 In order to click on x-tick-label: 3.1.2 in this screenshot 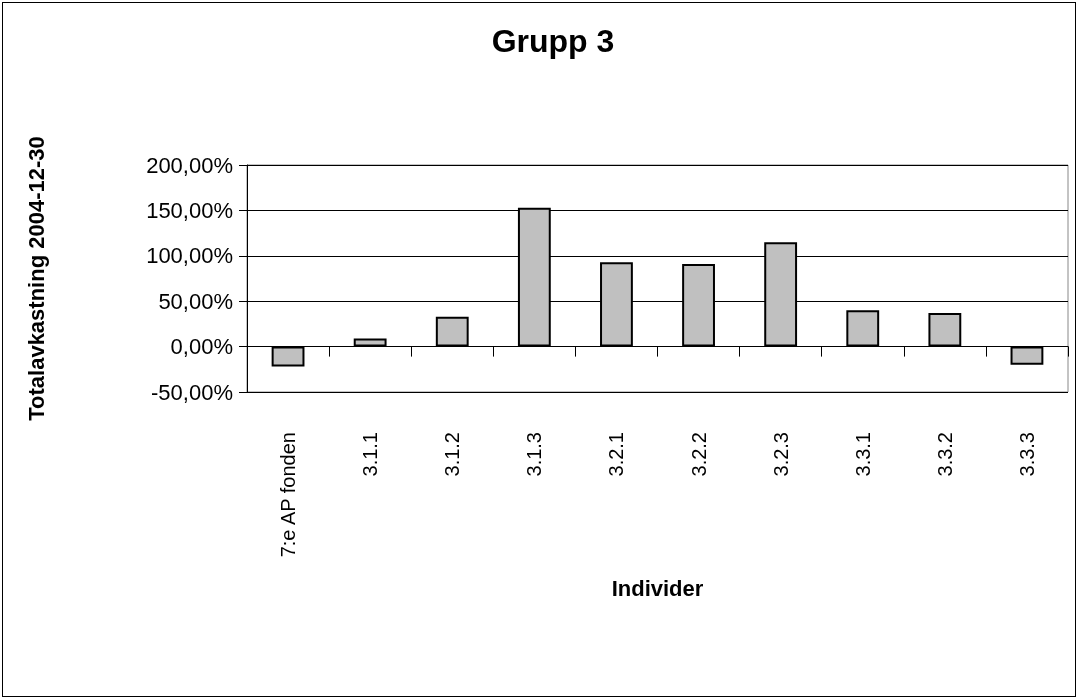, I will do `click(452, 454)`.